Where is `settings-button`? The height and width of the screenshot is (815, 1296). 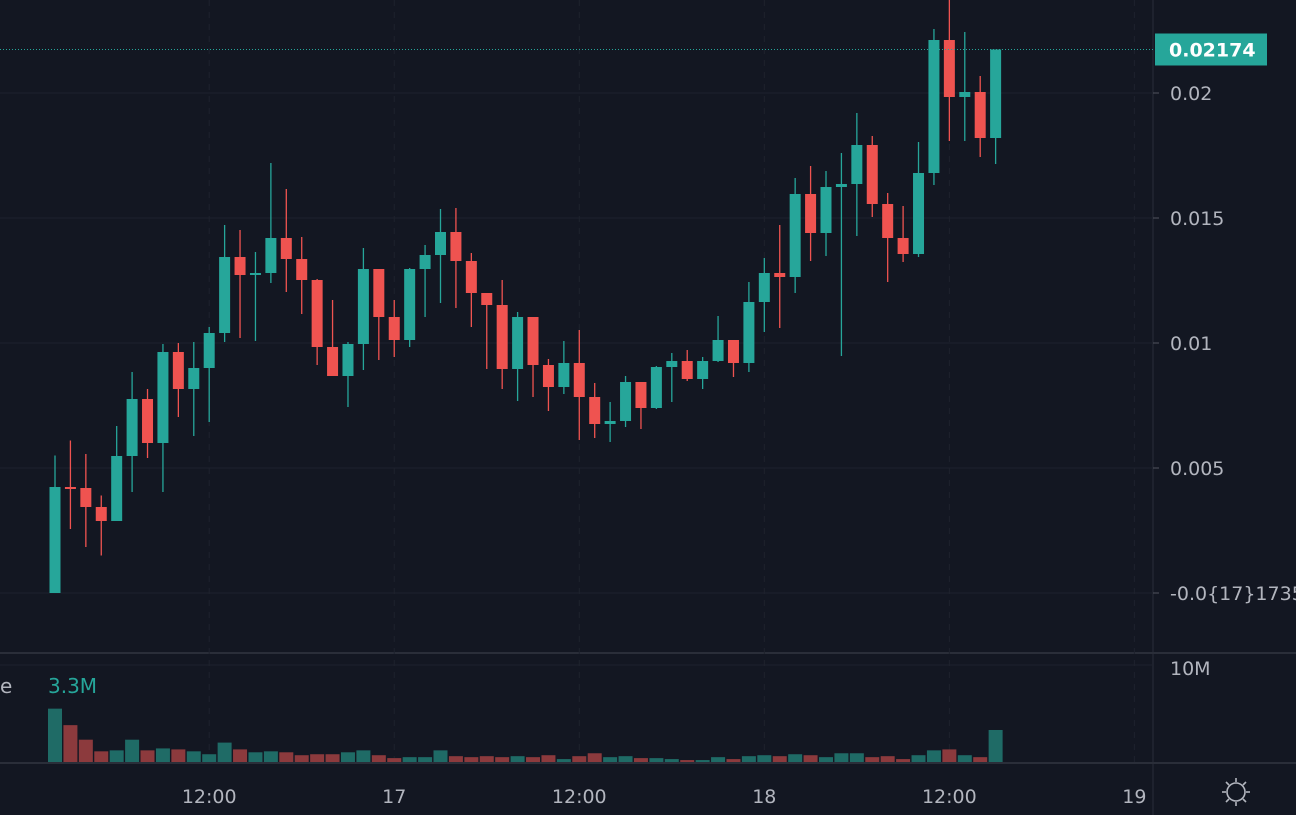 settings-button is located at coordinates (1236, 792).